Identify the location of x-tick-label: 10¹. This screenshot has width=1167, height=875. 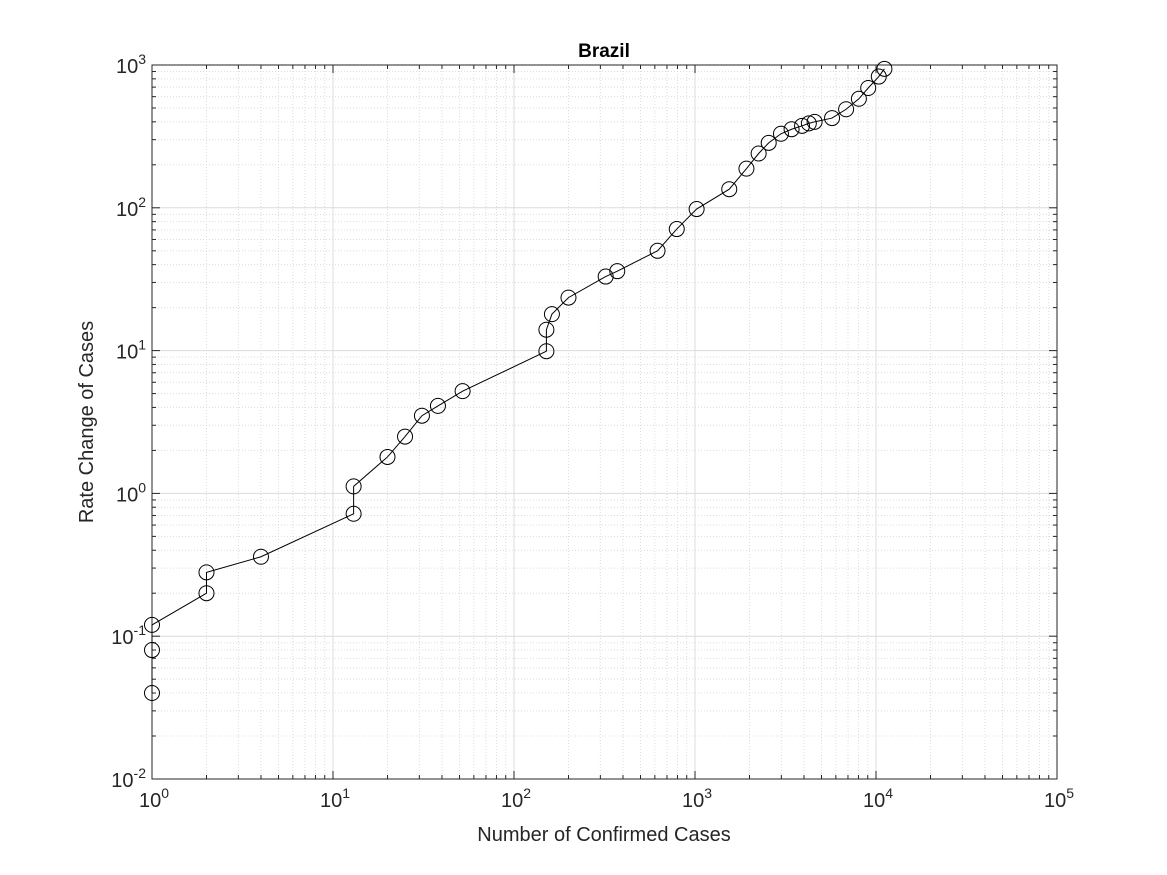
(335, 798).